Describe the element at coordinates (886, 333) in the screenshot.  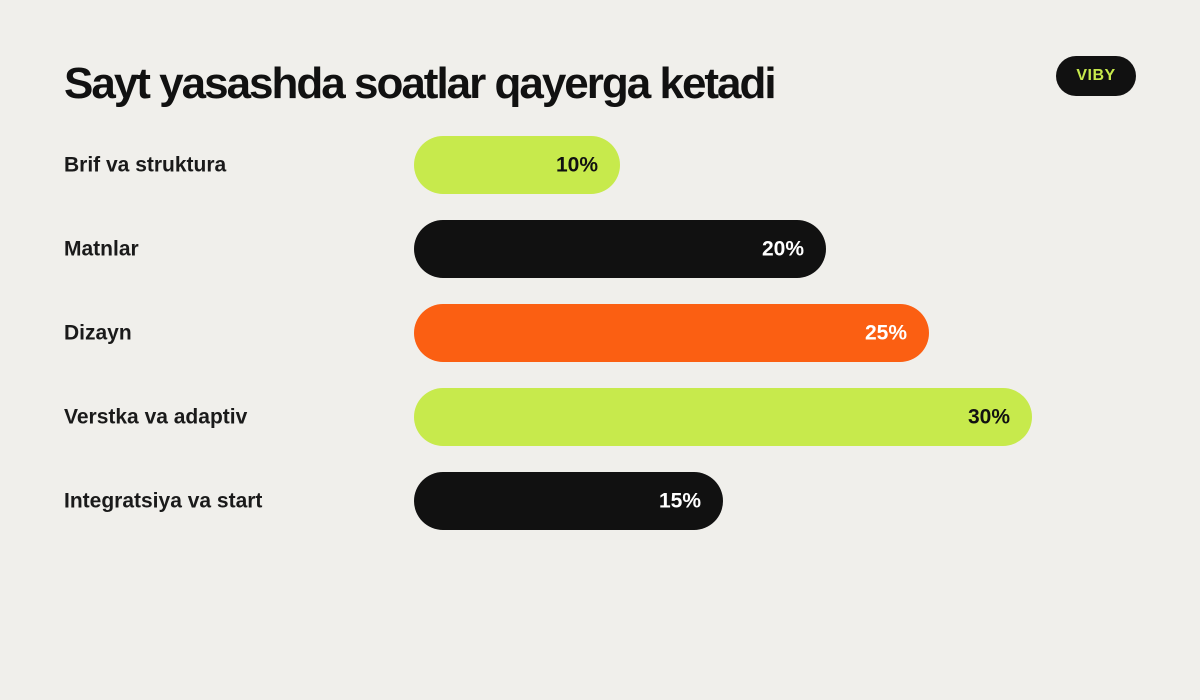
I see `value-label: 25%` at that location.